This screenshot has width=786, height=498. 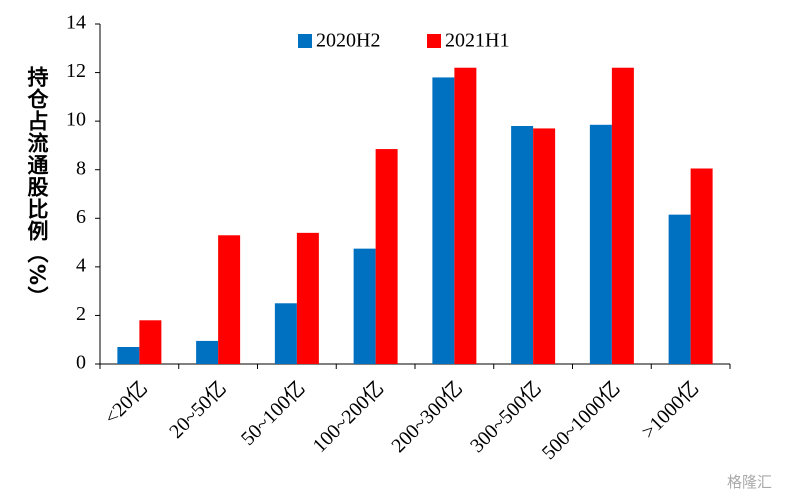 I want to click on x-tick-label: 20~50亿, so click(x=198, y=410).